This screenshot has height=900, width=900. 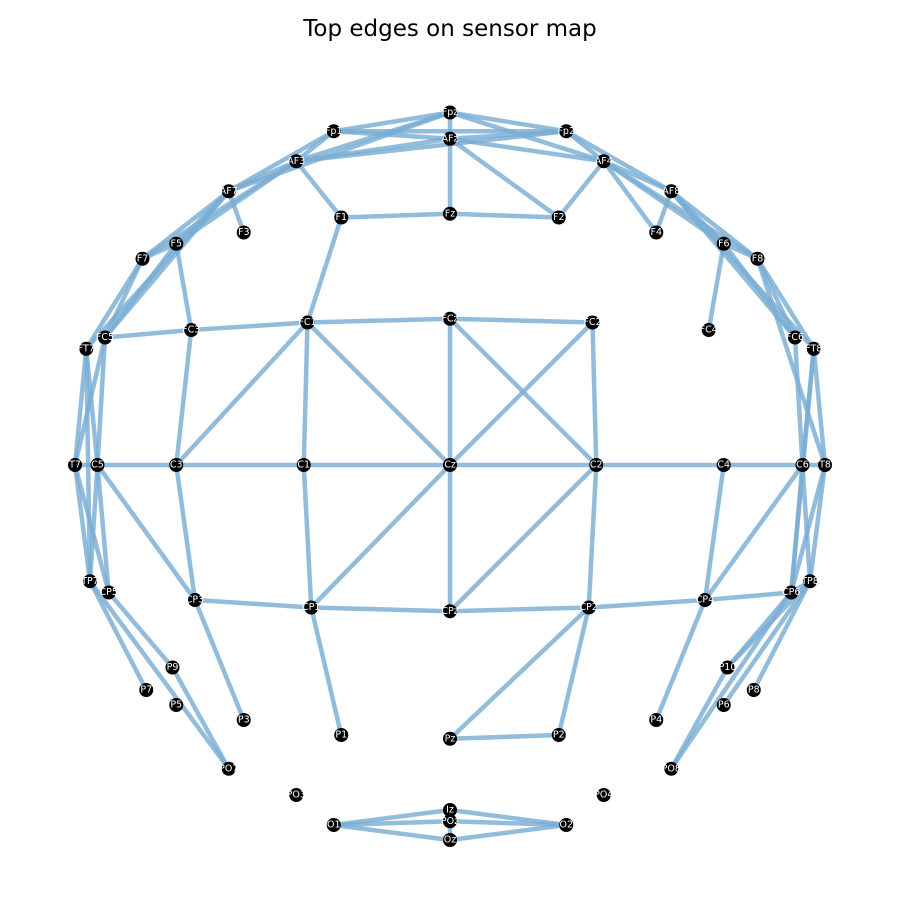 I want to click on node-label: Fpz, so click(x=450, y=112).